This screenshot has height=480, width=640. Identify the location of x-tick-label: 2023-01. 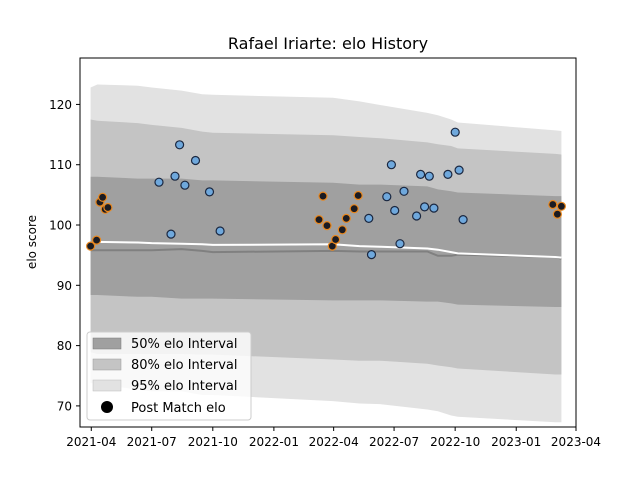
(516, 442).